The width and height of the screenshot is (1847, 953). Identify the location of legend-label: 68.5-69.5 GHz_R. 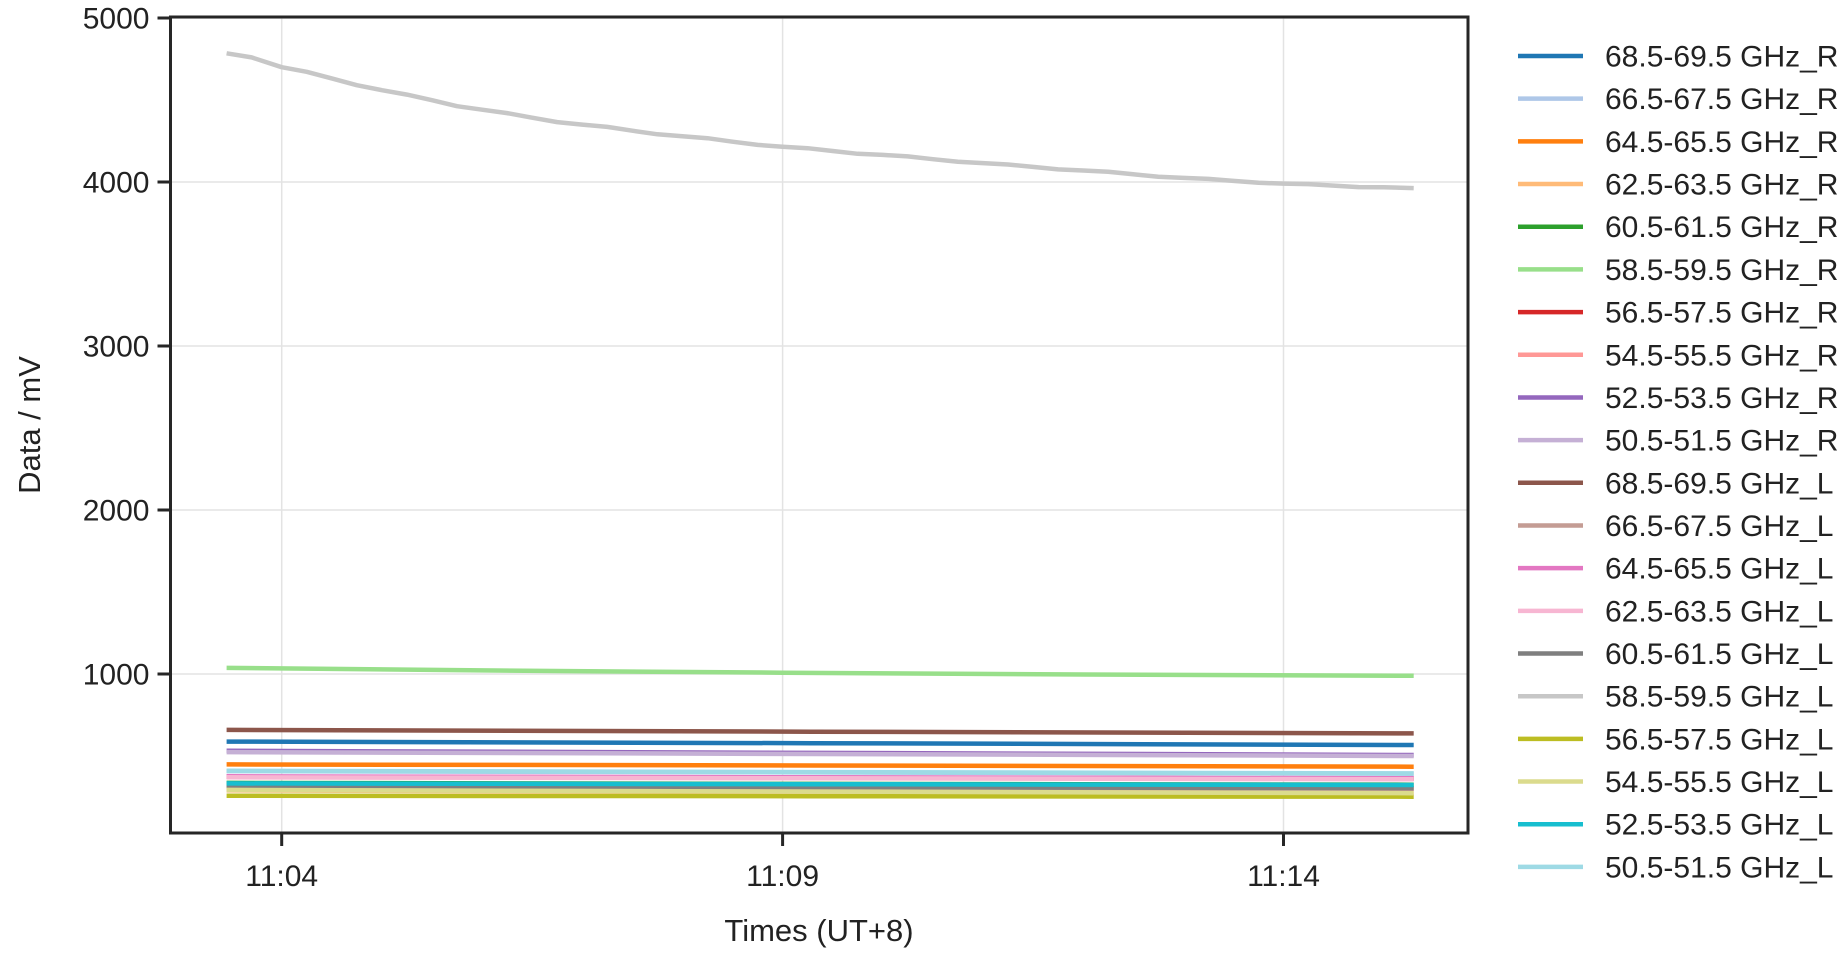
(1721, 57).